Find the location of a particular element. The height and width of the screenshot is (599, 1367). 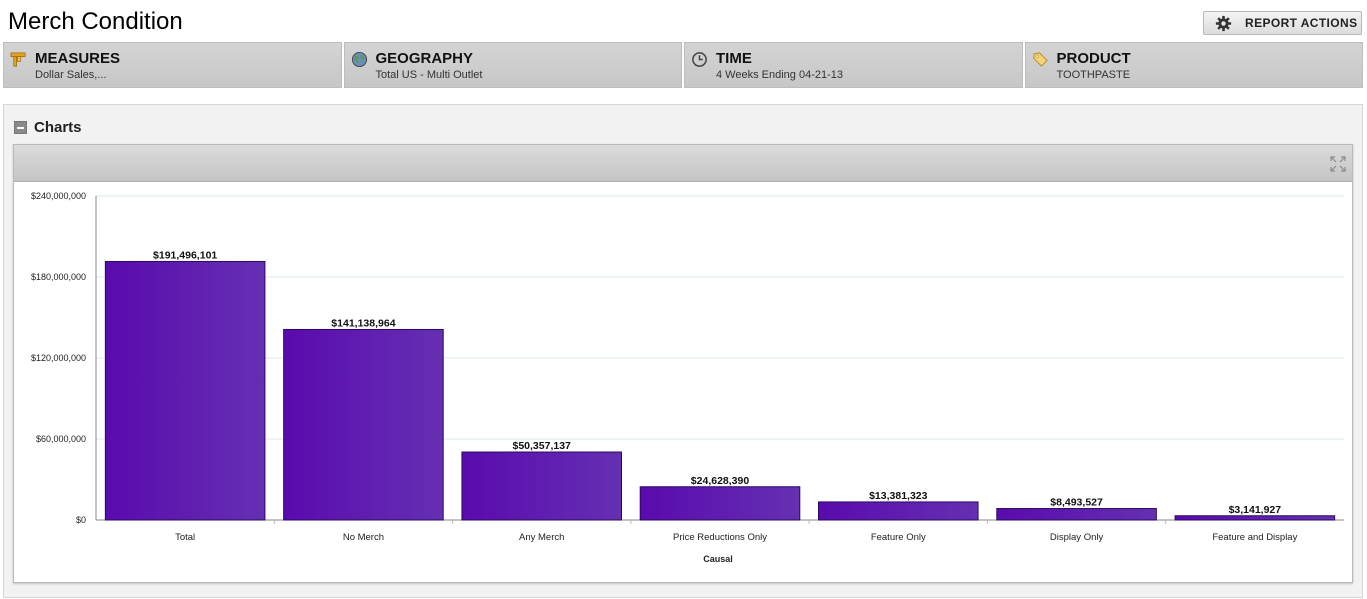

page-title: Merch Condition is located at coordinates (95, 21).